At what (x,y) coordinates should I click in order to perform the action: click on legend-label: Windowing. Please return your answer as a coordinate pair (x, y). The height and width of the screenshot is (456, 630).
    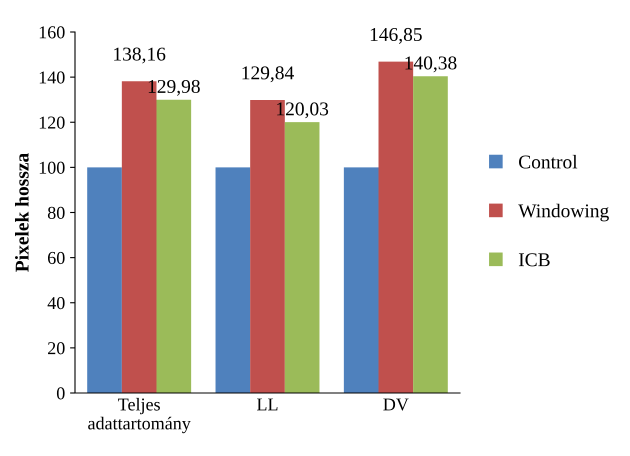
    Looking at the image, I should click on (563, 213).